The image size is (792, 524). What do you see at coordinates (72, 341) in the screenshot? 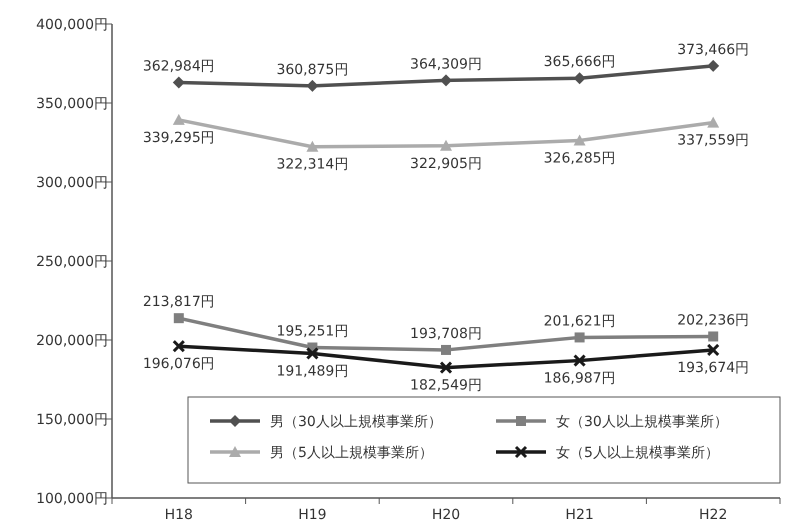
I see `y-tick-label: 200,000円` at bounding box center [72, 341].